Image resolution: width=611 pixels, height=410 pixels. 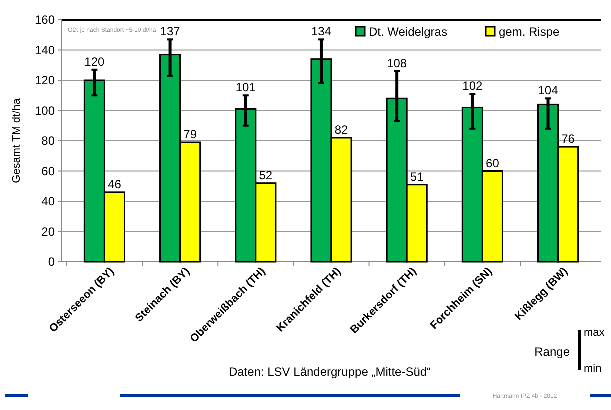 What do you see at coordinates (45, 50) in the screenshot?
I see `y-tick-label: 140` at bounding box center [45, 50].